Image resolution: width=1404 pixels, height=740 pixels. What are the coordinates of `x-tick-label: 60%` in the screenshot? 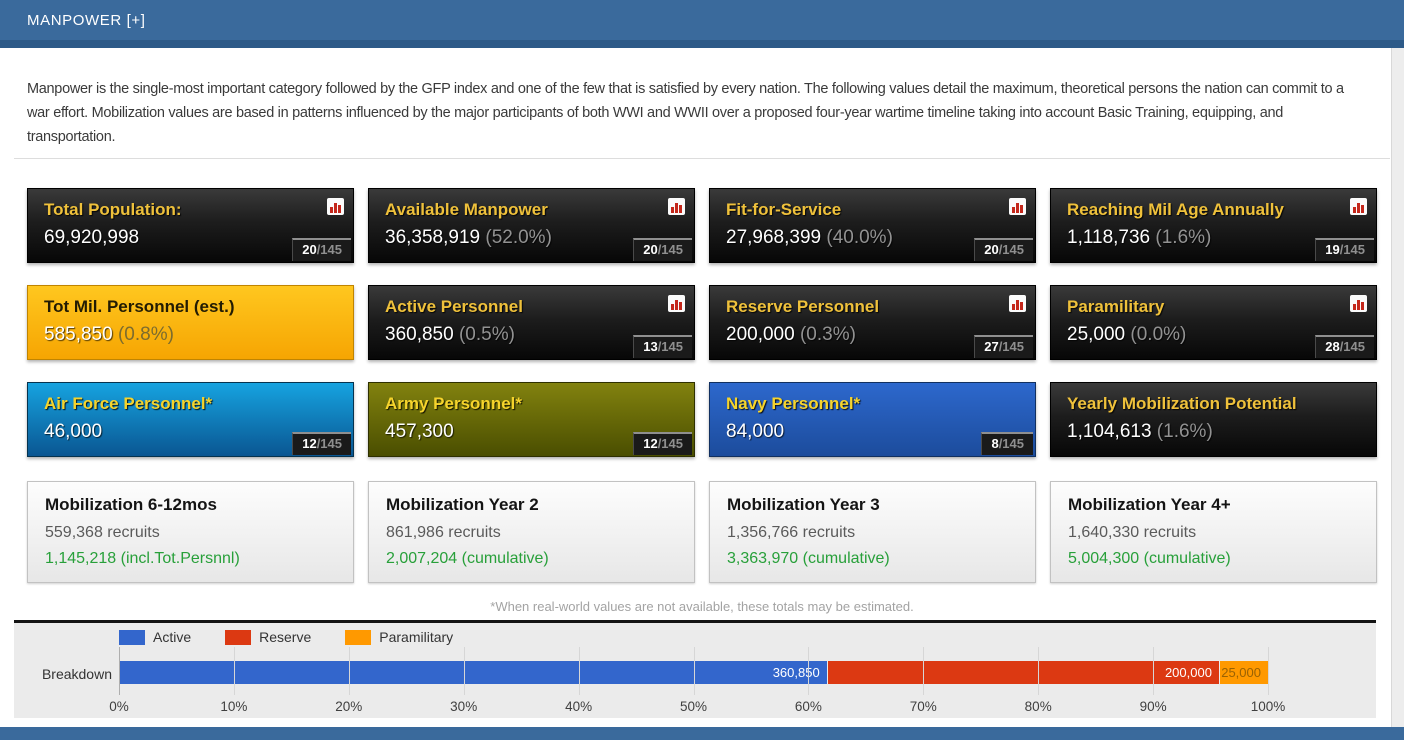 It's located at (808, 706).